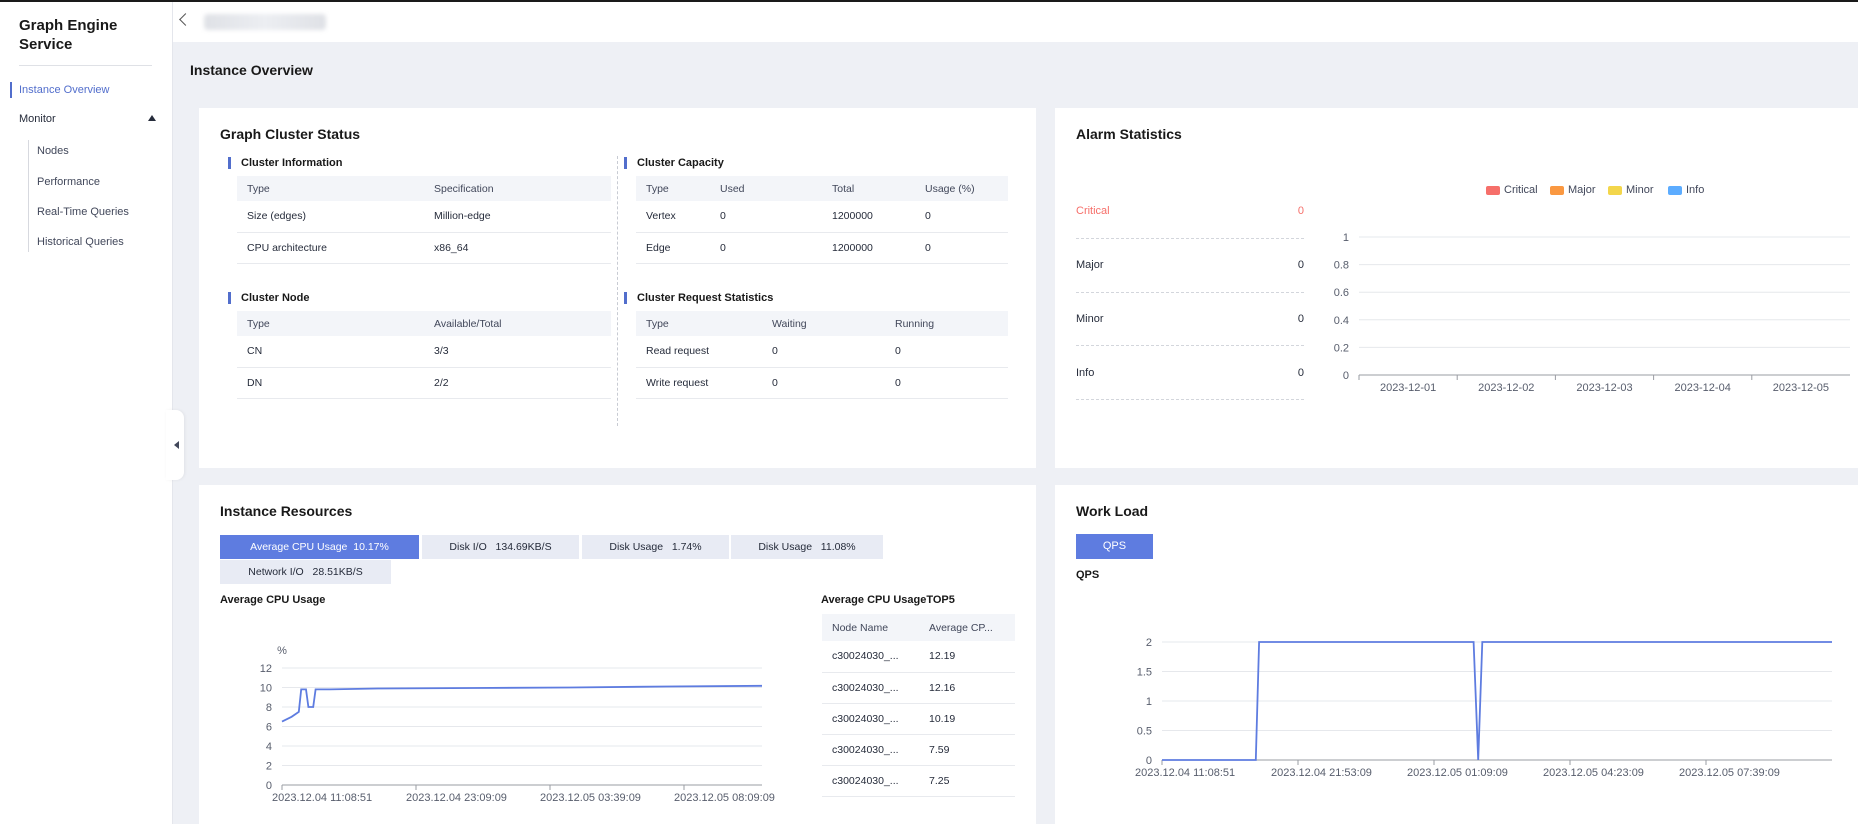  I want to click on tab-disk-usage-2: Disk Usage 11.08%, so click(807, 547).